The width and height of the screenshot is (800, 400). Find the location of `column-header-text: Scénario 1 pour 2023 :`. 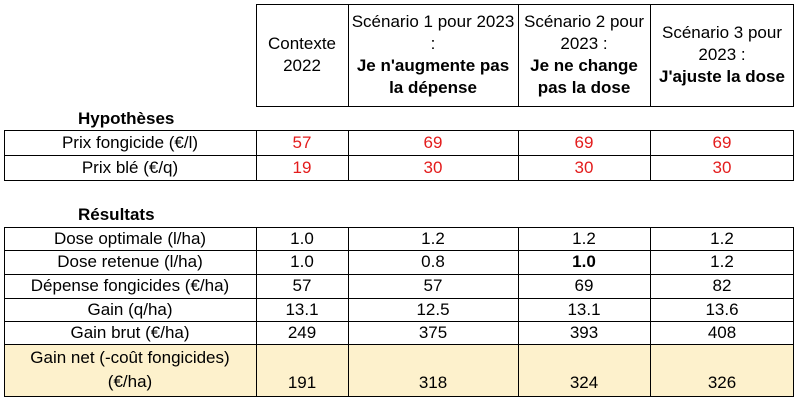

column-header-text: Scénario 1 pour 2023 : is located at coordinates (433, 32).